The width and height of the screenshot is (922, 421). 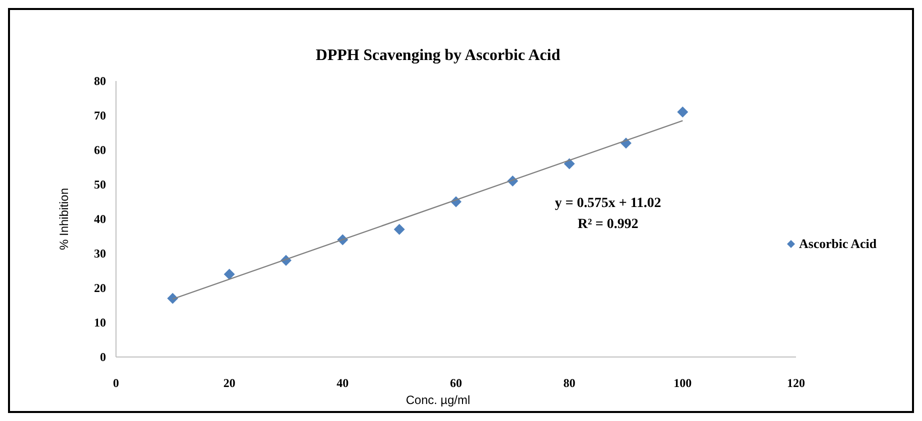 I want to click on chart-title: DPPH Scavenging by Ascorbic Acid, so click(x=438, y=55).